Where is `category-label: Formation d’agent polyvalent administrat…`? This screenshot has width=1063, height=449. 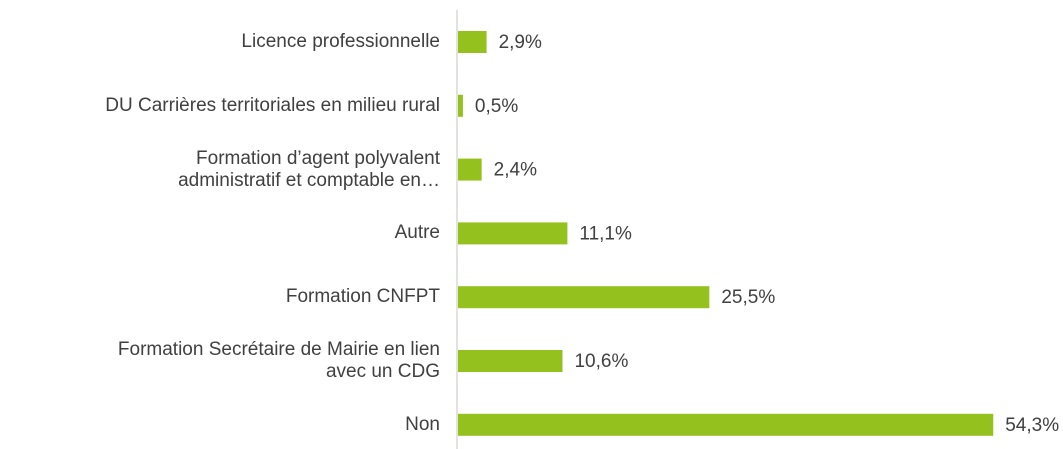 category-label: Formation d’agent polyvalent administrat… is located at coordinates (309, 169).